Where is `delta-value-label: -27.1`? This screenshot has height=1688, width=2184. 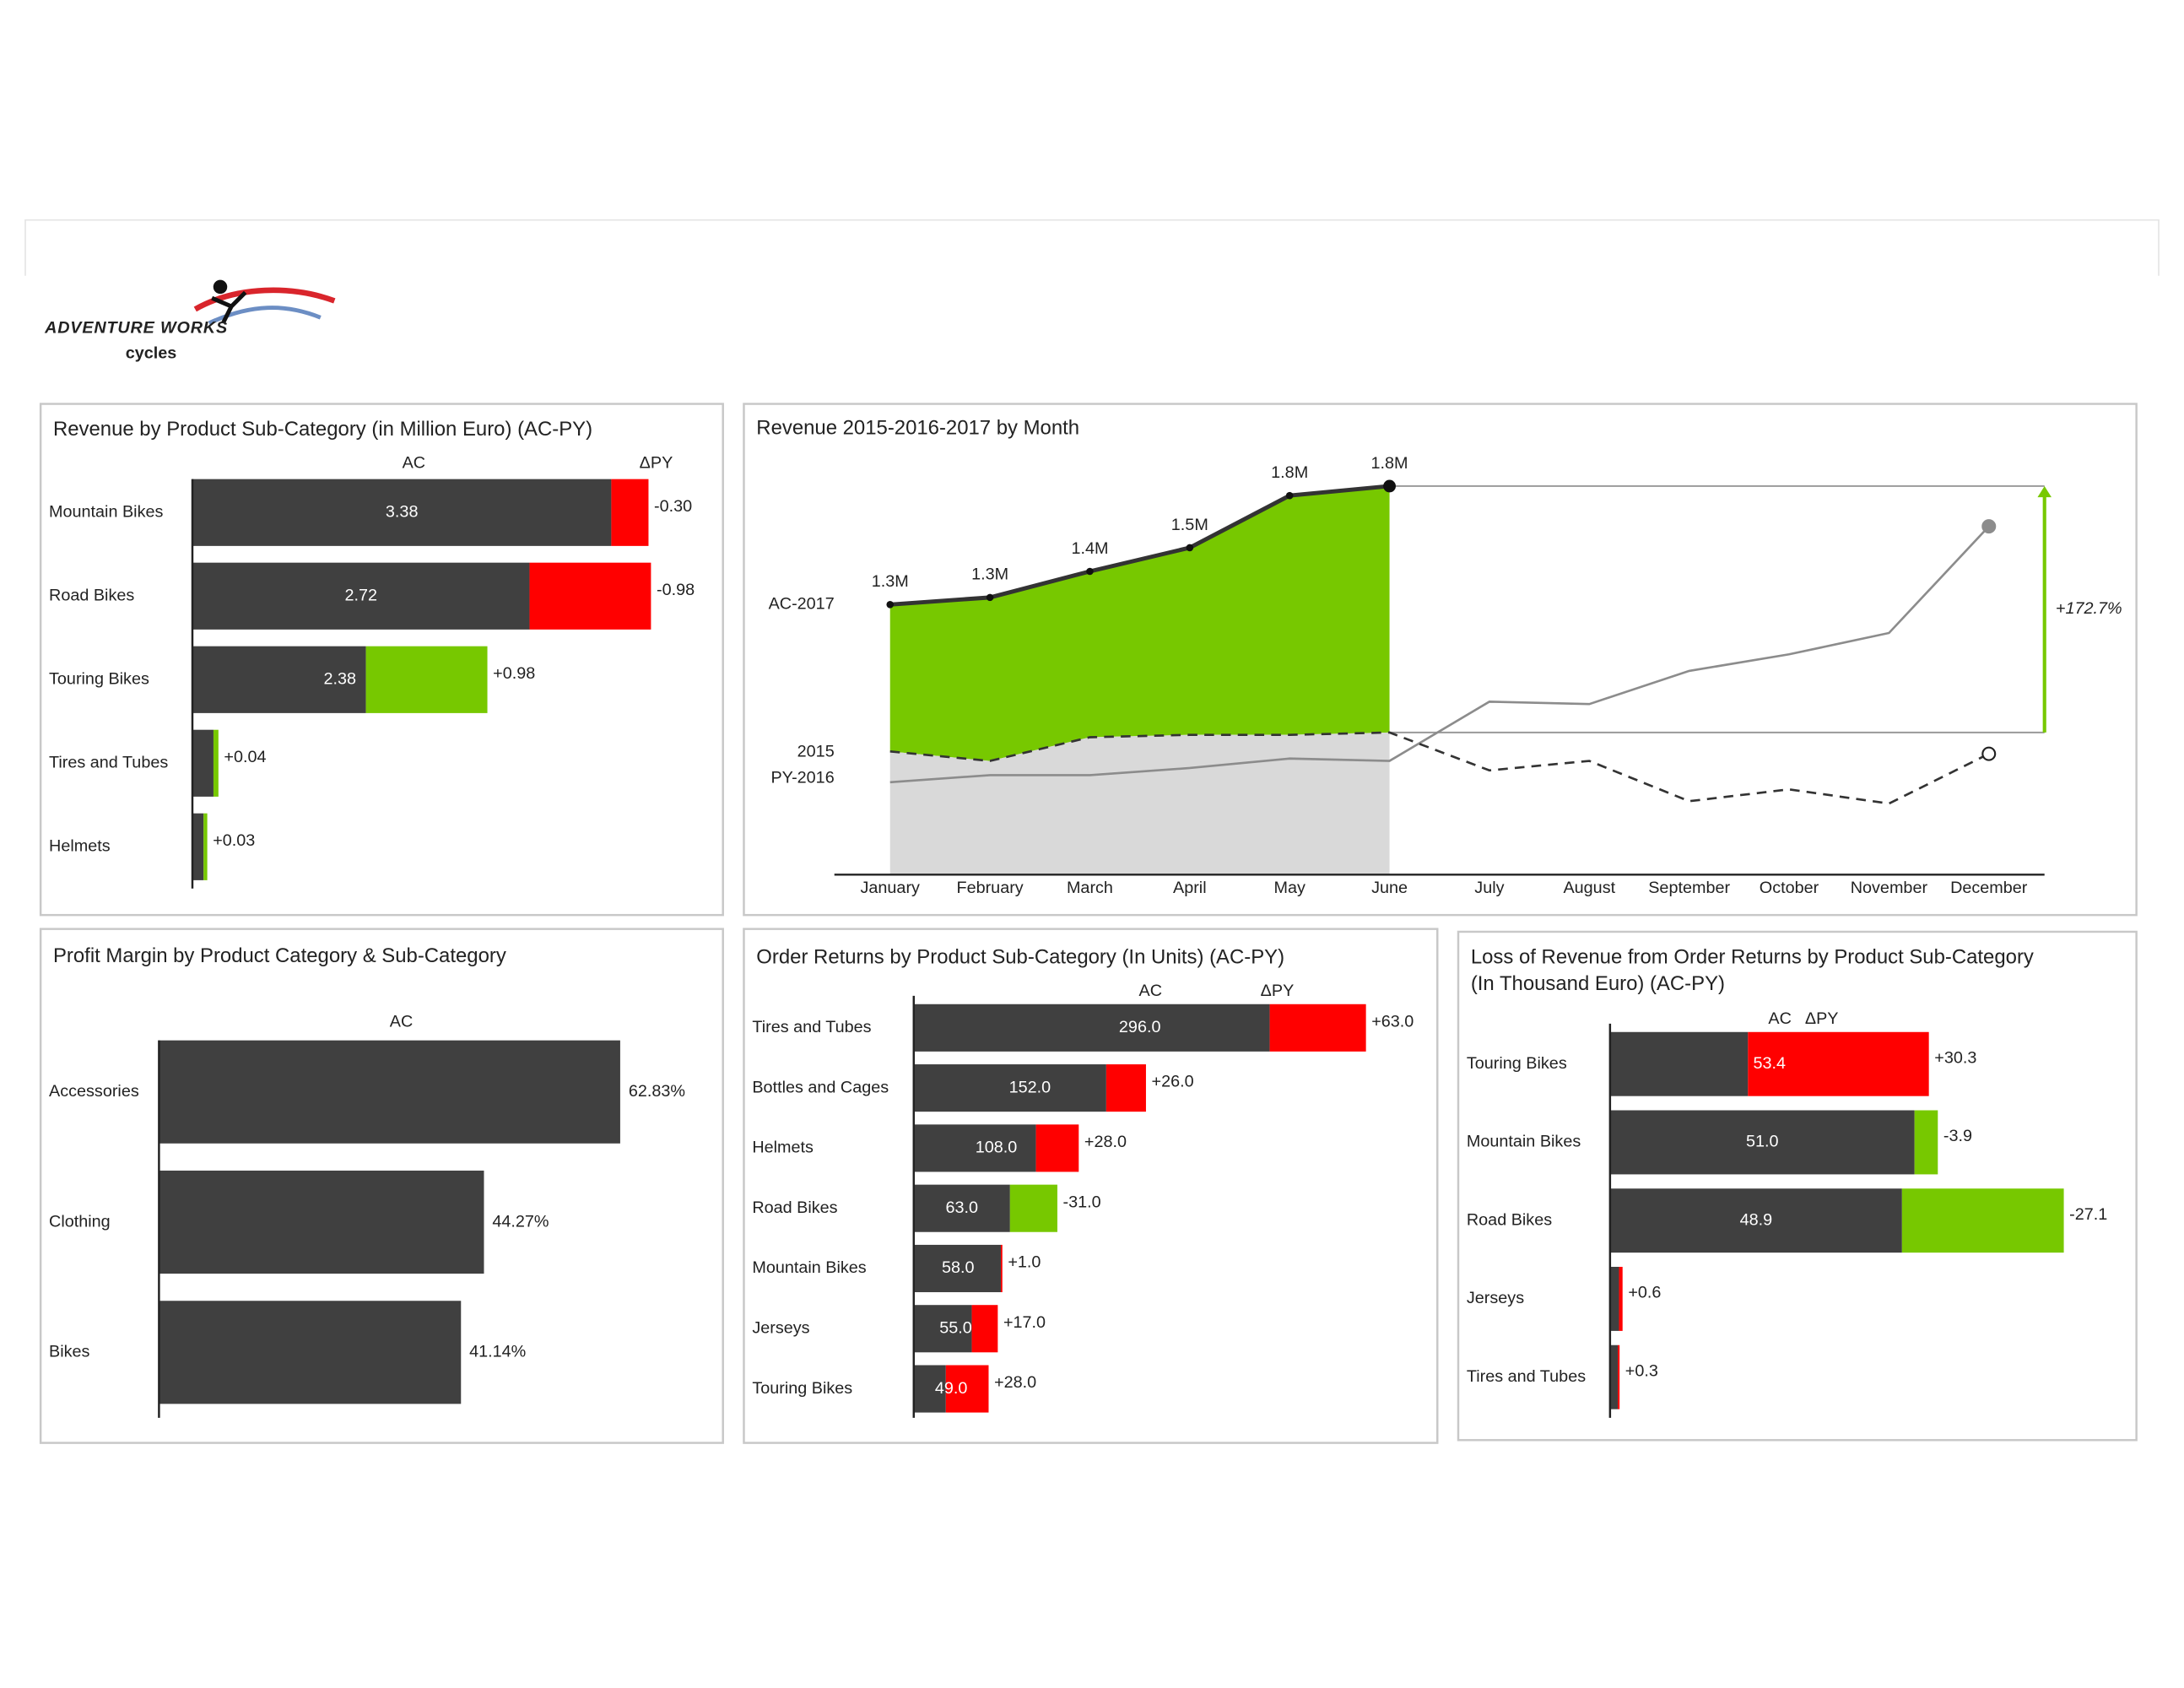 delta-value-label: -27.1 is located at coordinates (2088, 1214).